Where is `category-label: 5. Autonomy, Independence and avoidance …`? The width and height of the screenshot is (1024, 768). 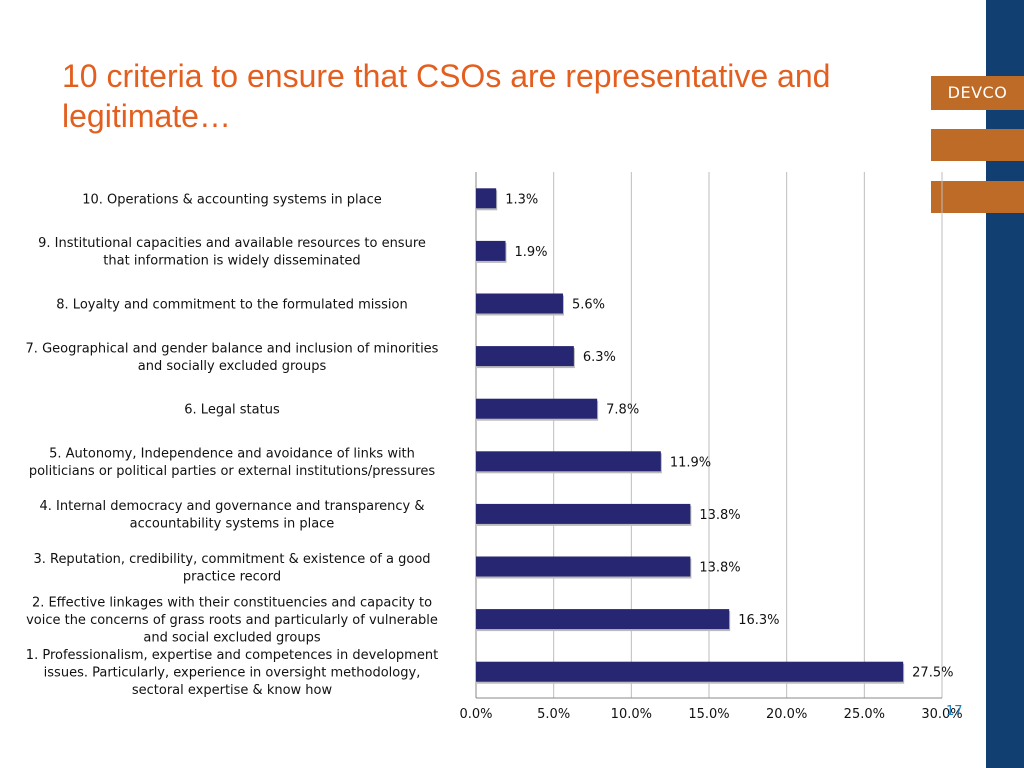
category-label: 5. Autonomy, Independence and avoidance … is located at coordinates (232, 463).